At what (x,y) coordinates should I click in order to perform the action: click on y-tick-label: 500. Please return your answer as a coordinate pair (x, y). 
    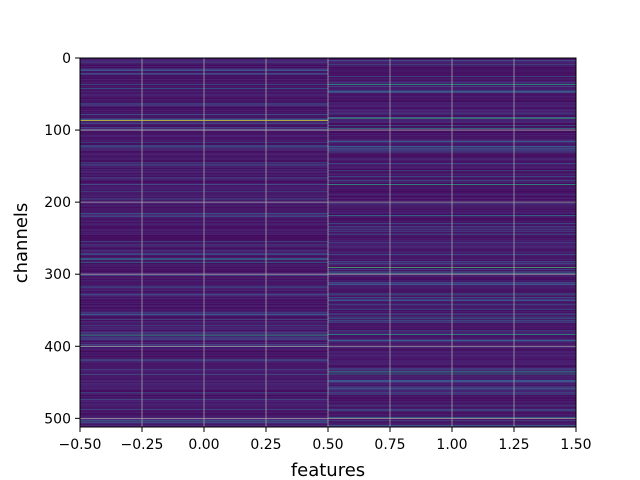
    Looking at the image, I should click on (57, 419).